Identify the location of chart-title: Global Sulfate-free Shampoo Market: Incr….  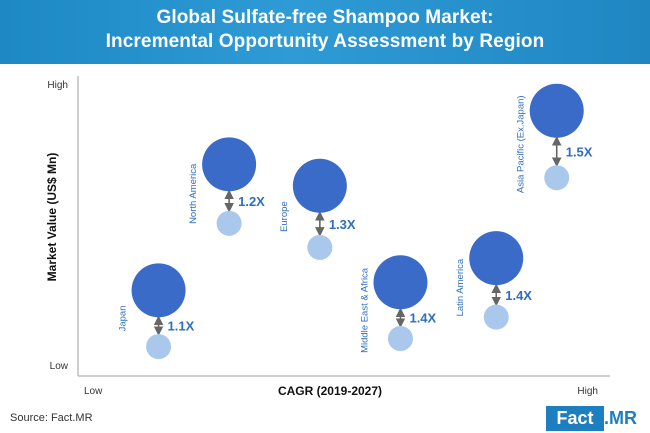
(325, 30).